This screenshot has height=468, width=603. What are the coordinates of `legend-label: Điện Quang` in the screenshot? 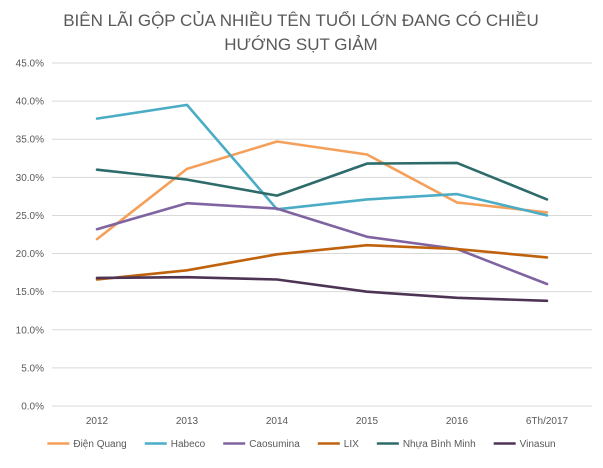 It's located at (99, 444).